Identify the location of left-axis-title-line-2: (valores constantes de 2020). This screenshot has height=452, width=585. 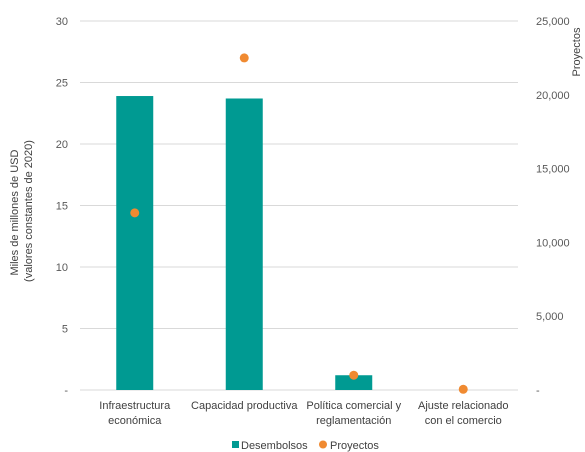
(29, 211).